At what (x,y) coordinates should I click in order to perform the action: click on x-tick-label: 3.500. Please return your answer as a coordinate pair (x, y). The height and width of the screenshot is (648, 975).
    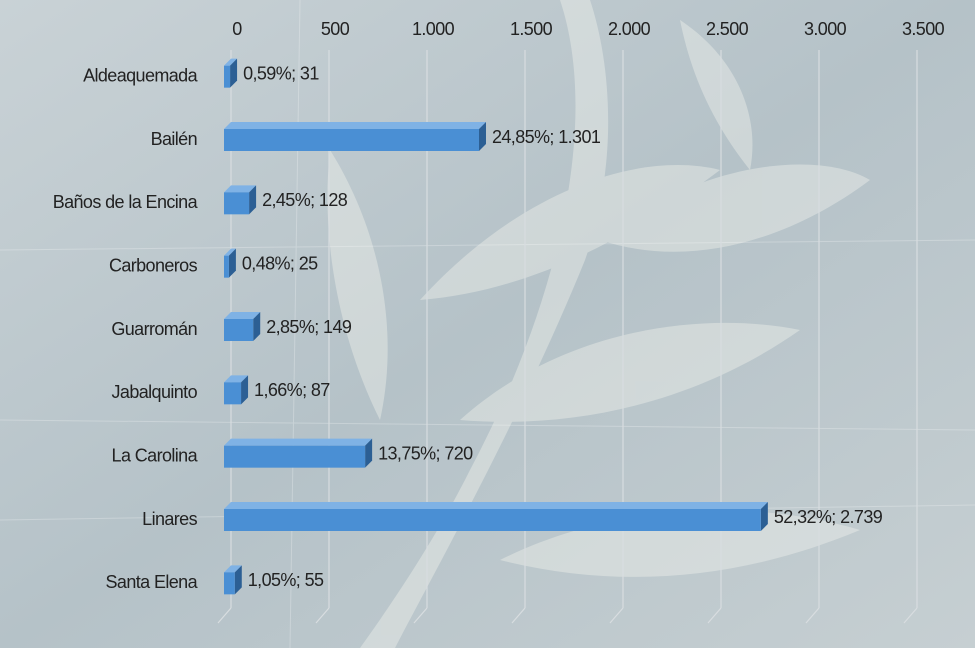
    Looking at the image, I should click on (923, 29).